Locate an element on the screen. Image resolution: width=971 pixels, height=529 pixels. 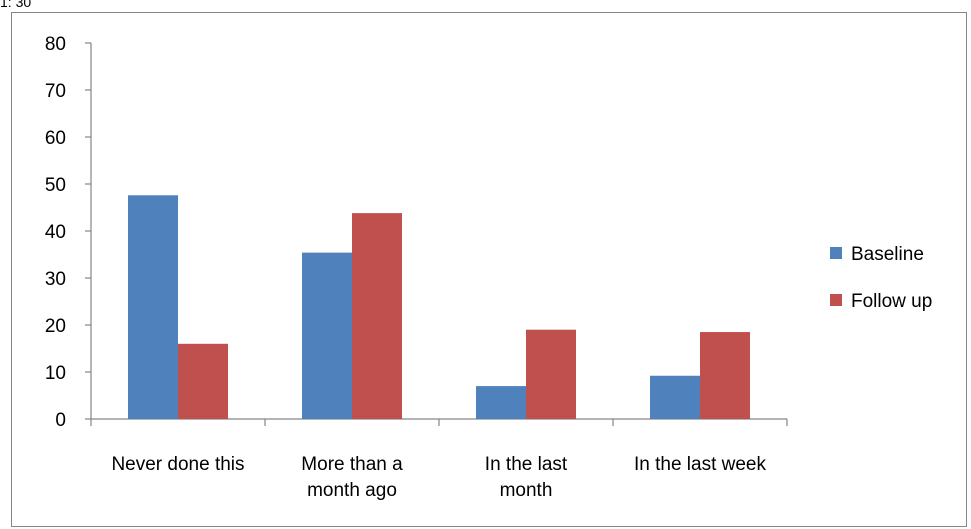
y-tick-label: 70 is located at coordinates (55, 91).